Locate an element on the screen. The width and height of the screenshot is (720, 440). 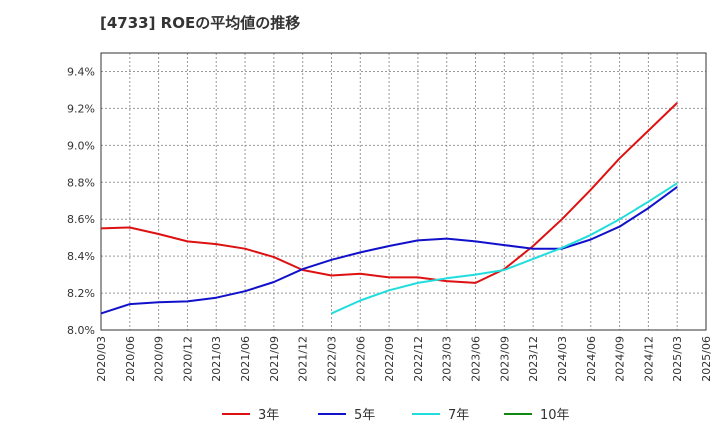
x-tick-label: 2023/06 is located at coordinates (476, 359).